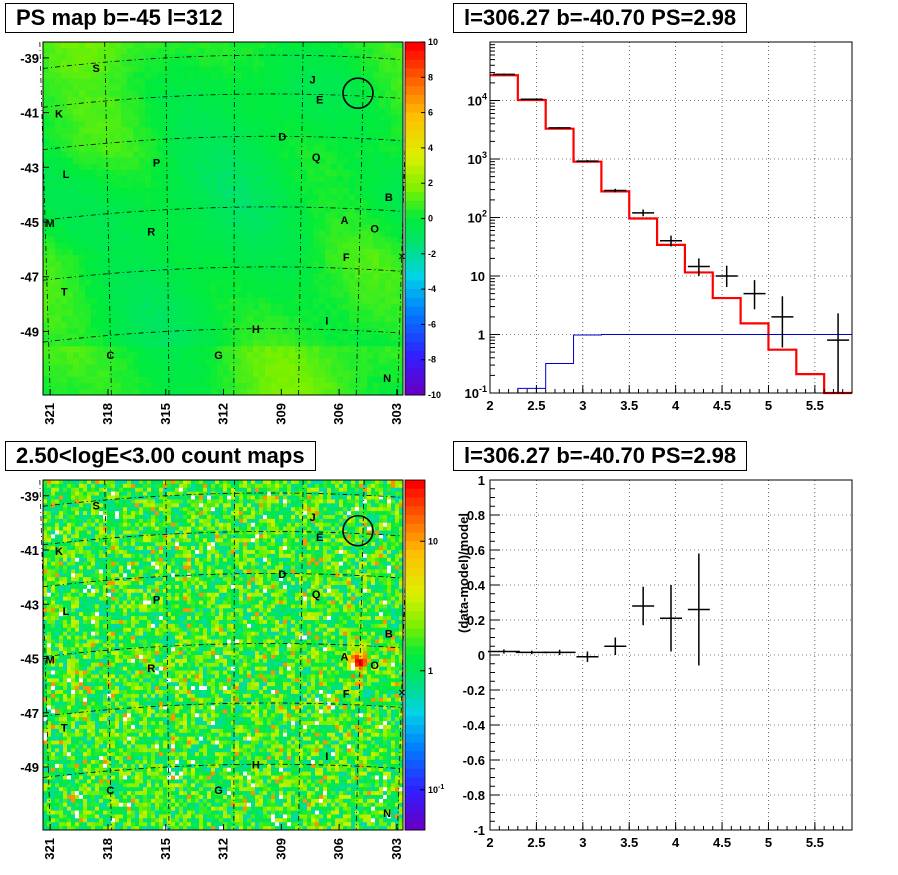  I want to click on y-tick-label: 0.6, so click(476, 550).